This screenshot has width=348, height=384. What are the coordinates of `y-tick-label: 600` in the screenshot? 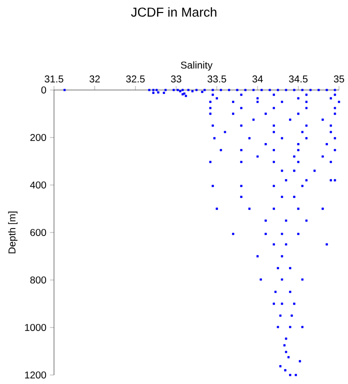 It's located at (38, 232).